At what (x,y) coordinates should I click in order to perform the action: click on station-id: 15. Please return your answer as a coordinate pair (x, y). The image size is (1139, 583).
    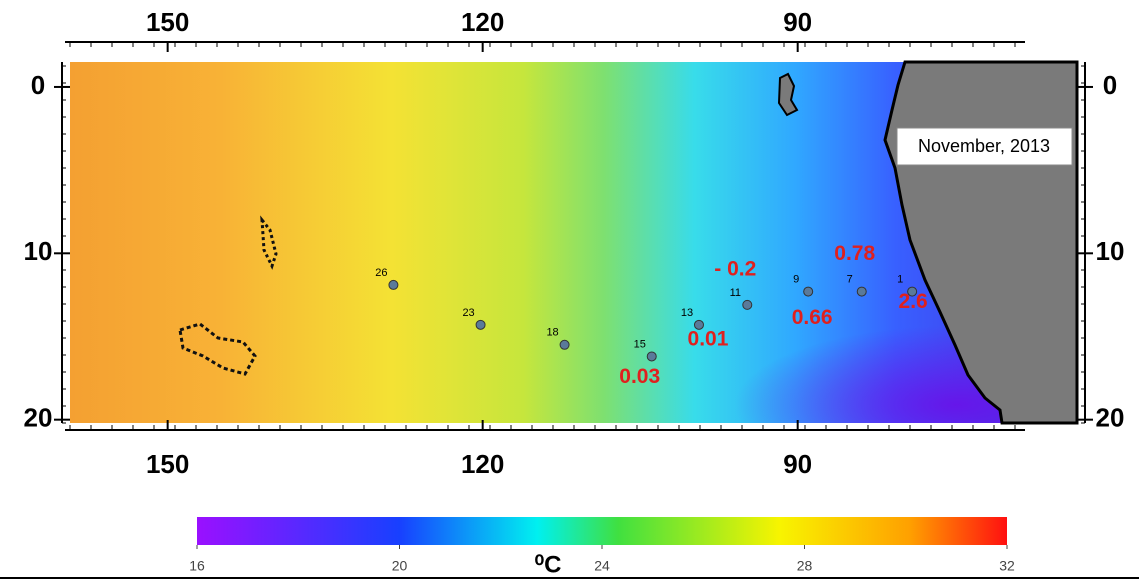
    Looking at the image, I should click on (640, 344).